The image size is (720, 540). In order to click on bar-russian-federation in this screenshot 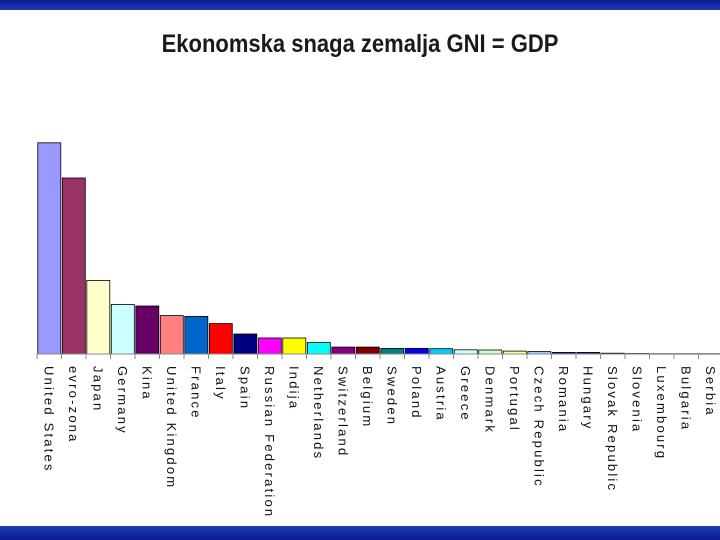, I will do `click(269, 346)`.